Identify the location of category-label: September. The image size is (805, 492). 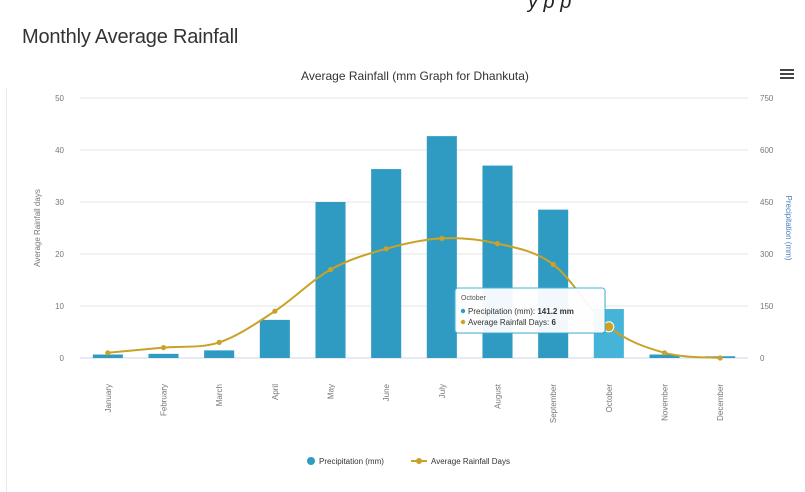
(553, 403).